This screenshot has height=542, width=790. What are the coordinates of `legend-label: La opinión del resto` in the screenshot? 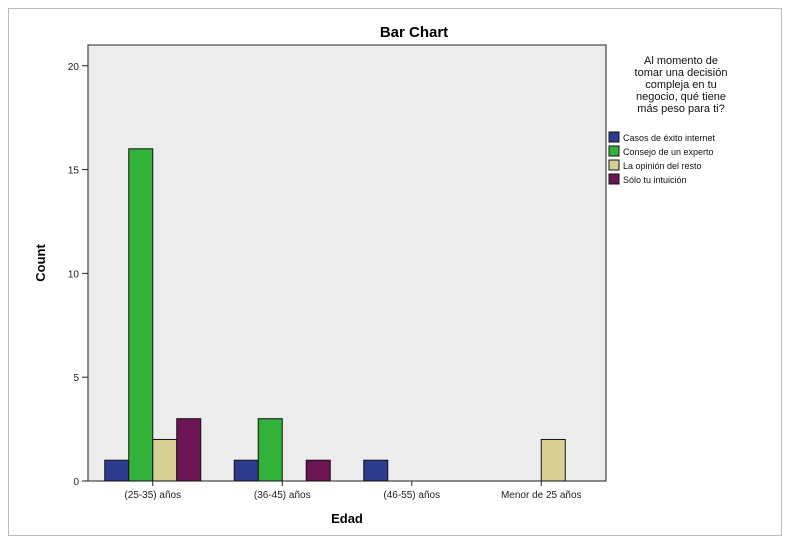 It's located at (662, 166).